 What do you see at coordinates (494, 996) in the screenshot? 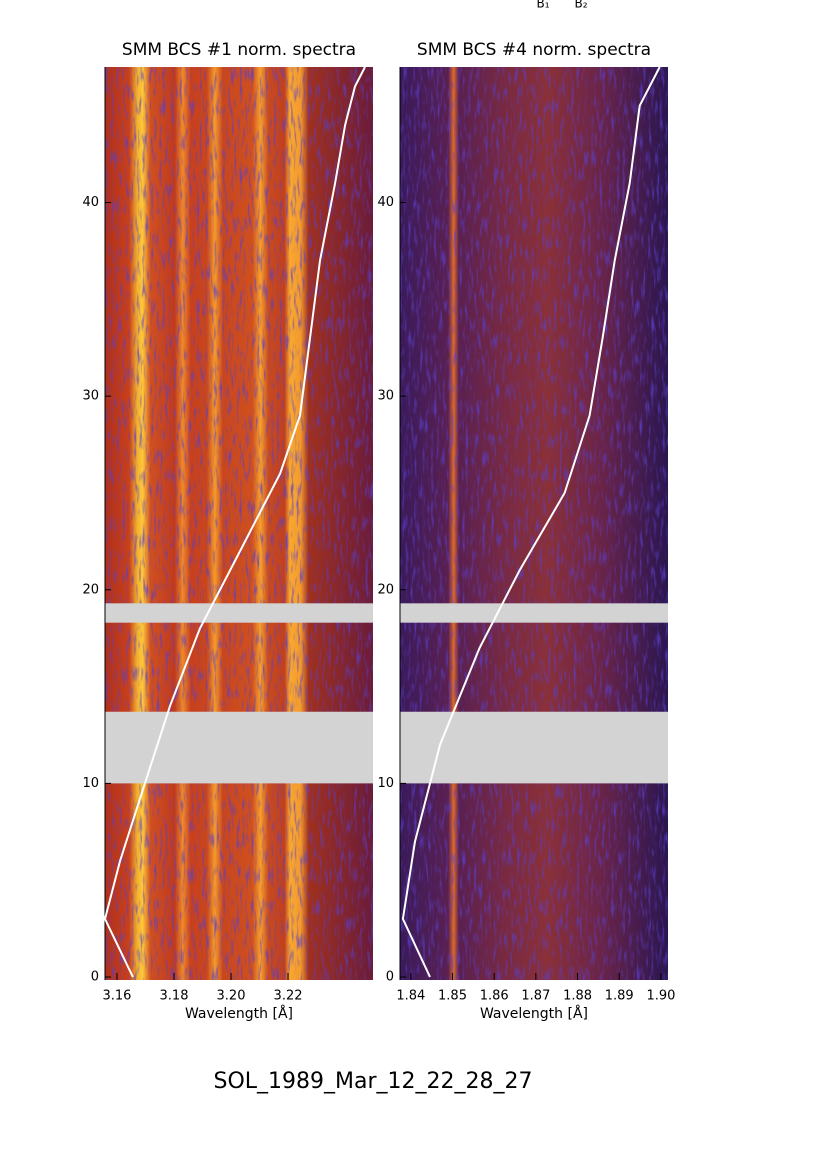
I see `x-tick-label: 1.86` at bounding box center [494, 996].